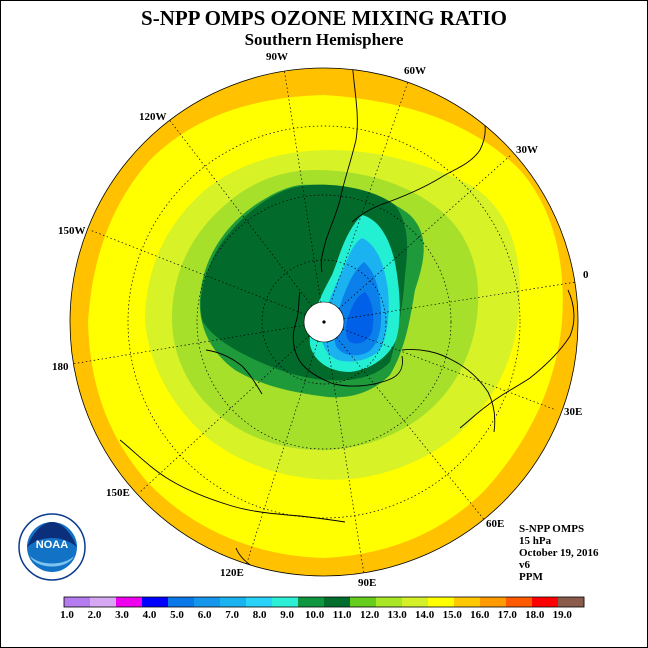  What do you see at coordinates (232, 615) in the screenshot?
I see `colorbar-label: 7.0` at bounding box center [232, 615].